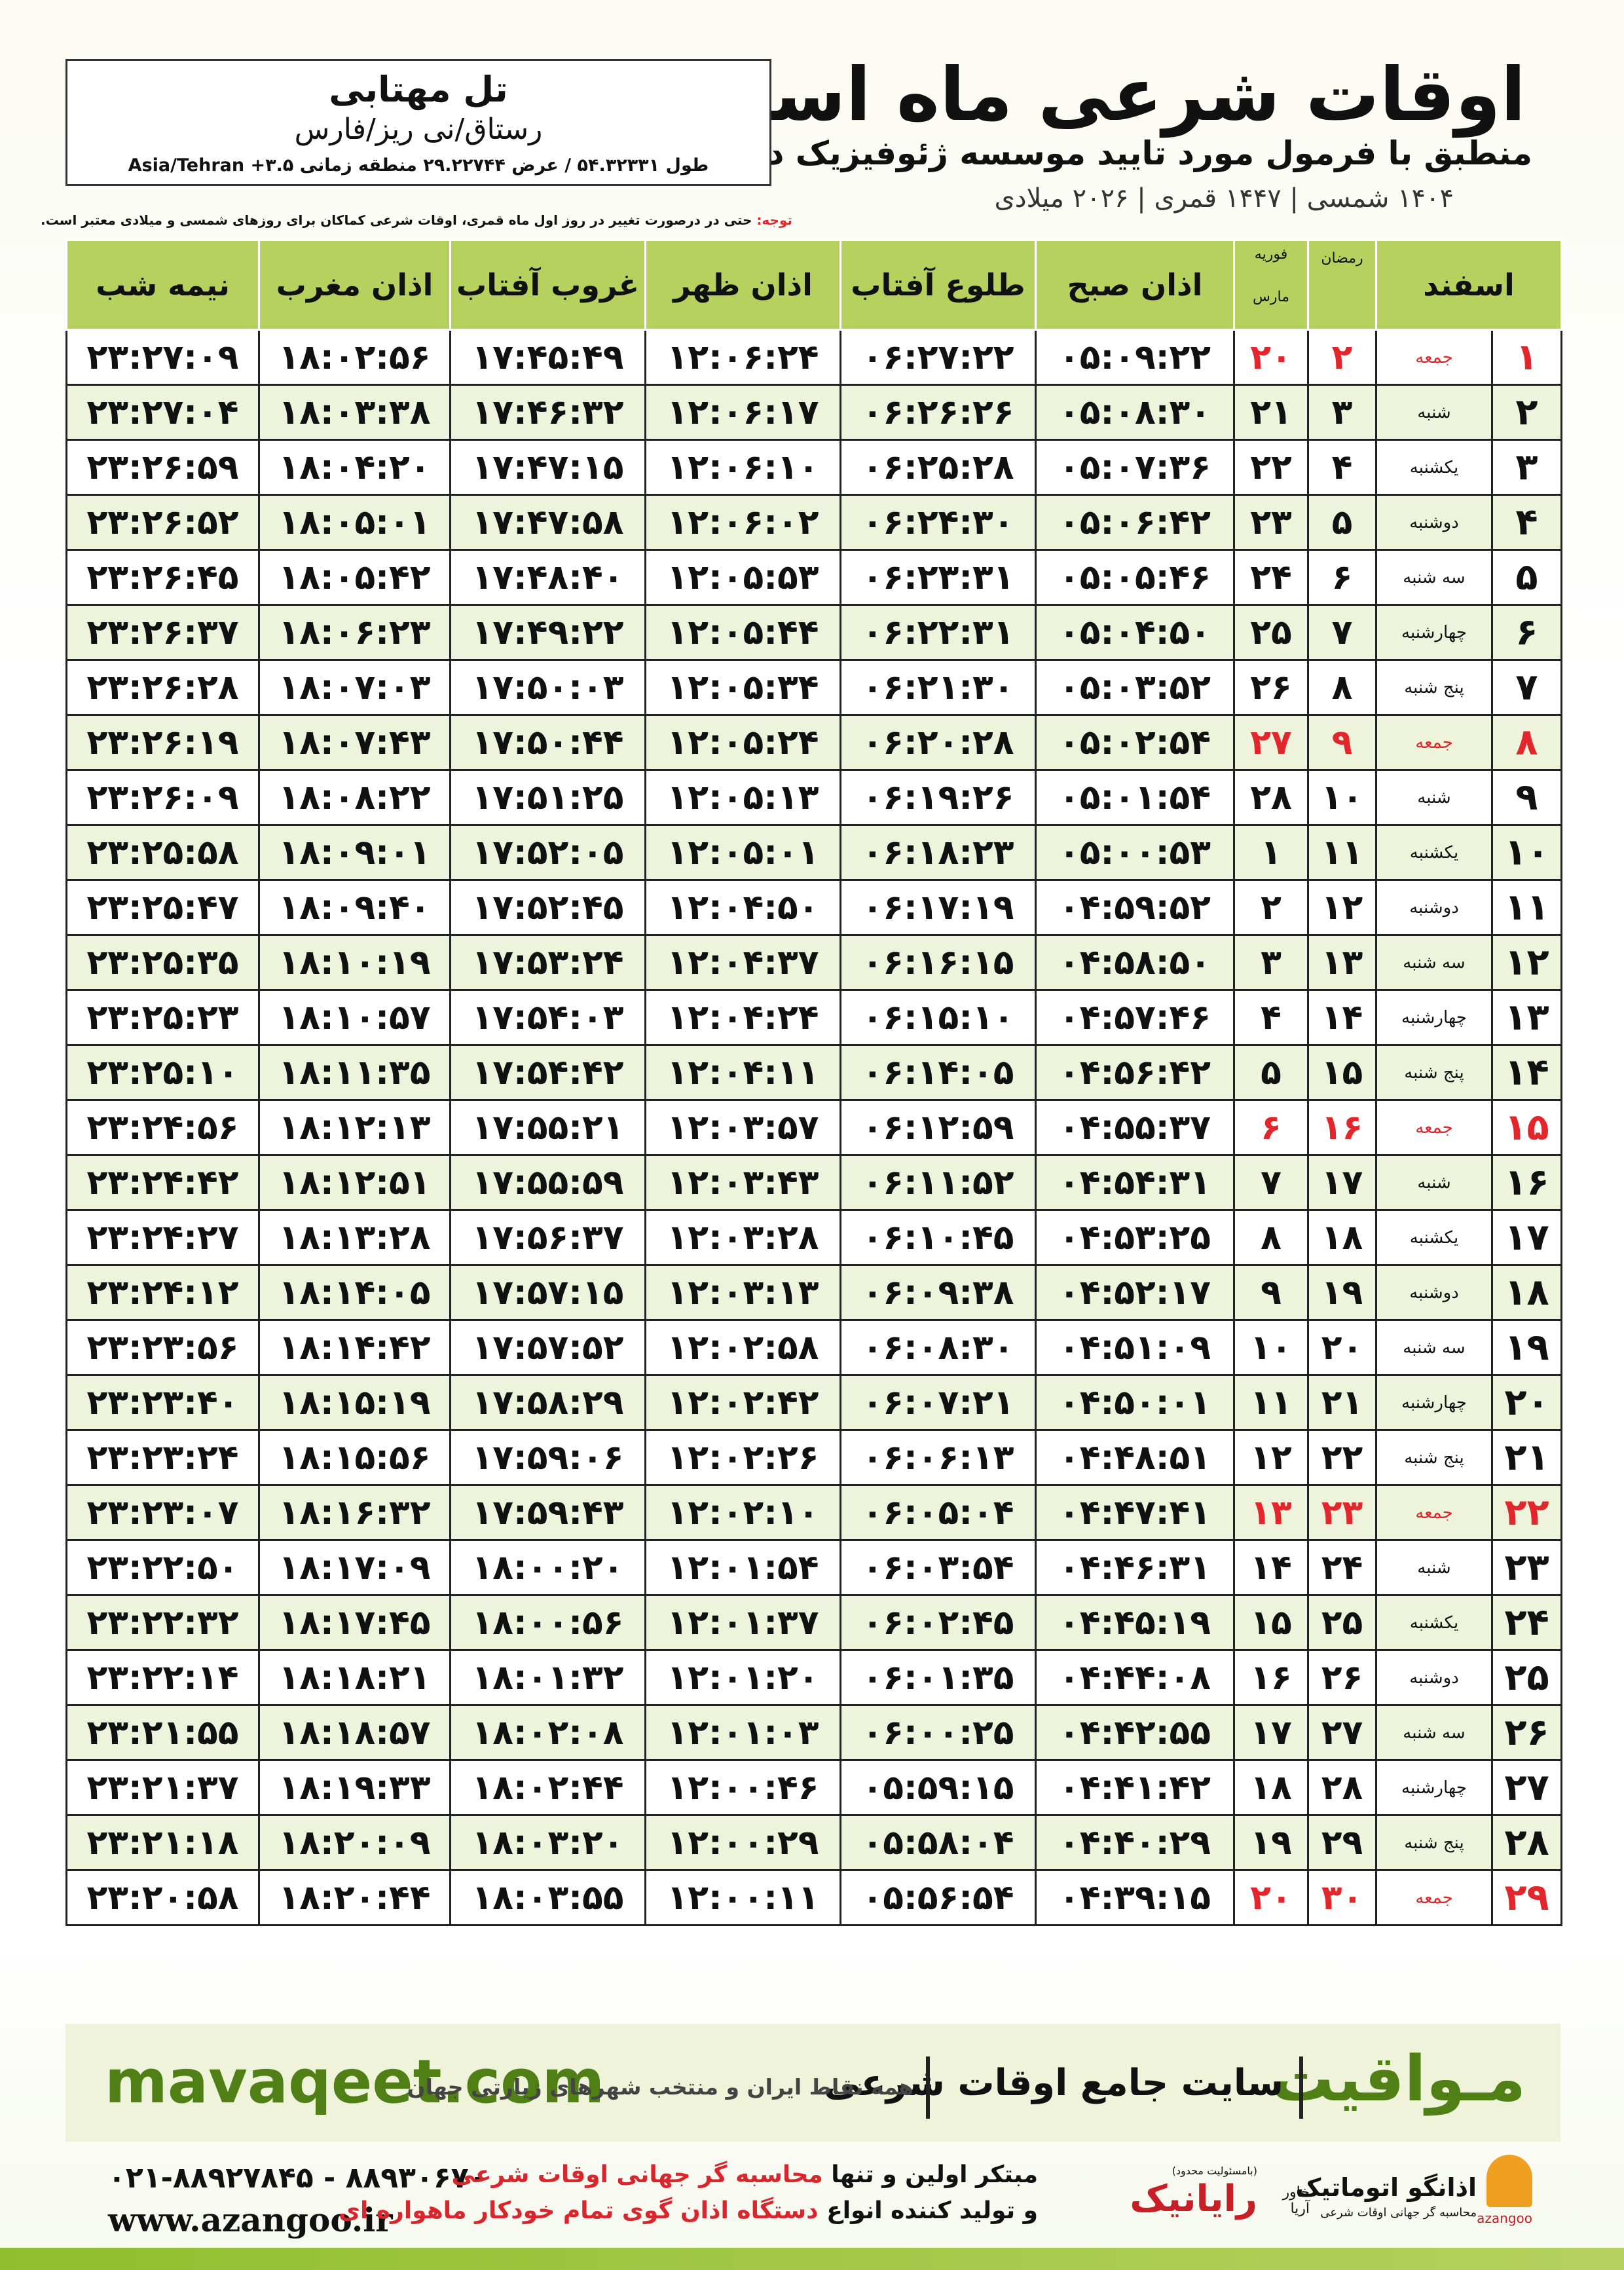 The image size is (1624, 2270). Describe the element at coordinates (354, 1457) in the screenshot. I see `time-cell: ۱۸:۱۵:۵۶` at that location.